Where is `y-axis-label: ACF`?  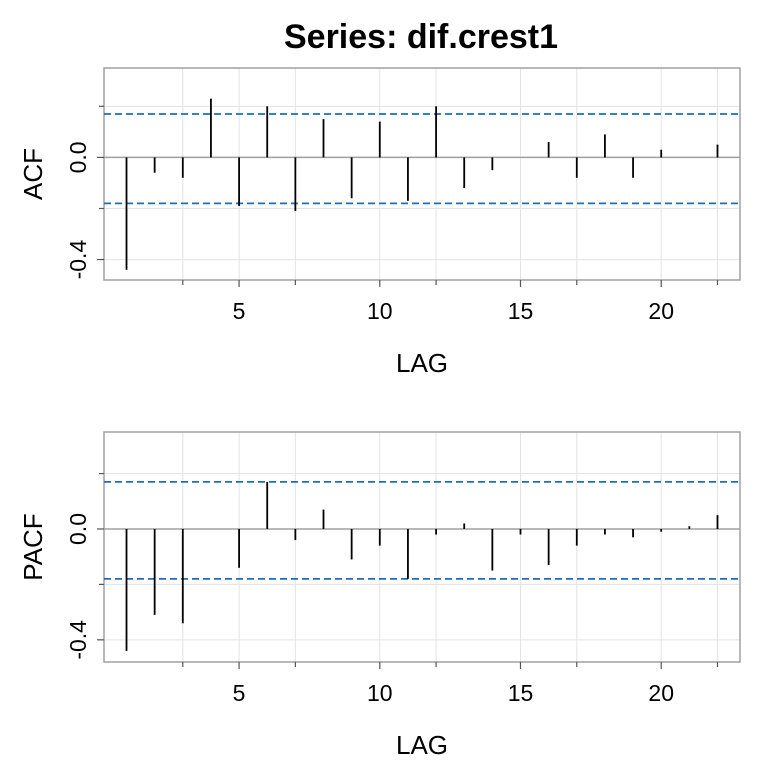 y-axis-label: ACF is located at coordinates (33, 174).